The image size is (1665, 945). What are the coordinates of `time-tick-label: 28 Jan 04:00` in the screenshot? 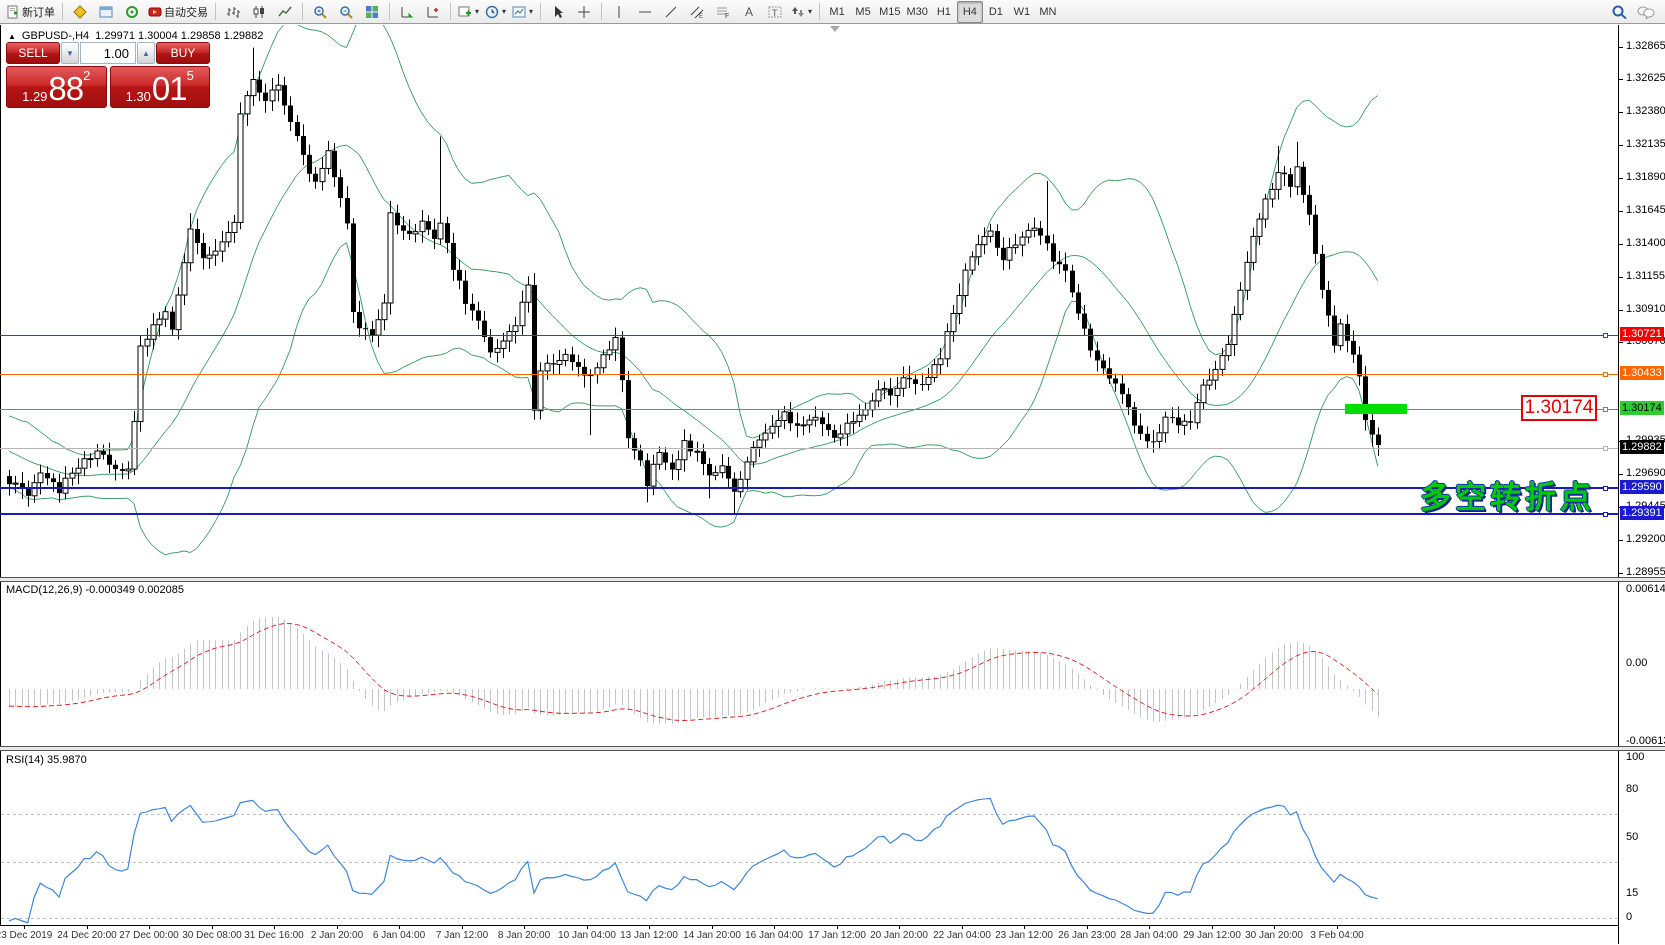 It's located at (1149, 935).